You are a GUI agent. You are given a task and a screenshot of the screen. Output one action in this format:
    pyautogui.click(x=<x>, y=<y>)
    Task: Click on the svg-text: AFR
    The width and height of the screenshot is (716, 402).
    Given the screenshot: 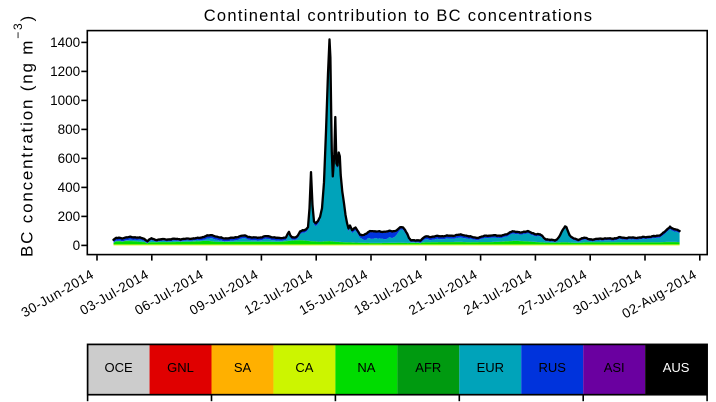 What is the action you would take?
    pyautogui.click(x=428, y=367)
    